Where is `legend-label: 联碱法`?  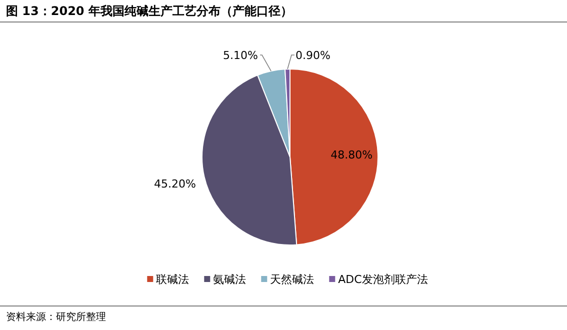 legend-label: 联碱法 is located at coordinates (173, 279).